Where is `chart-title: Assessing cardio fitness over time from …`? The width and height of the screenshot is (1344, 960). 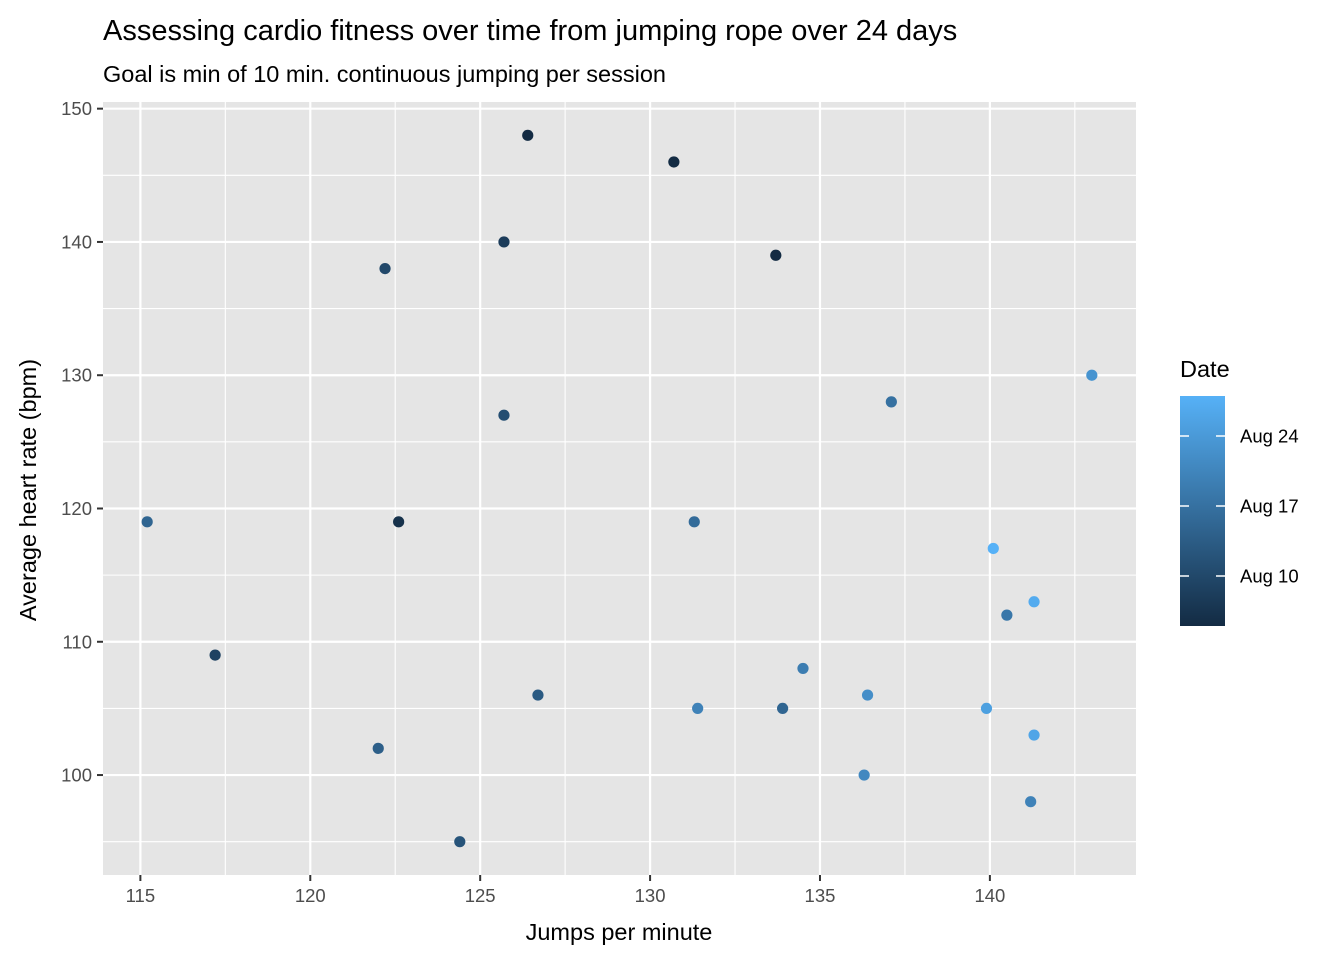
chart-title: Assessing cardio fitness over time from … is located at coordinates (530, 31).